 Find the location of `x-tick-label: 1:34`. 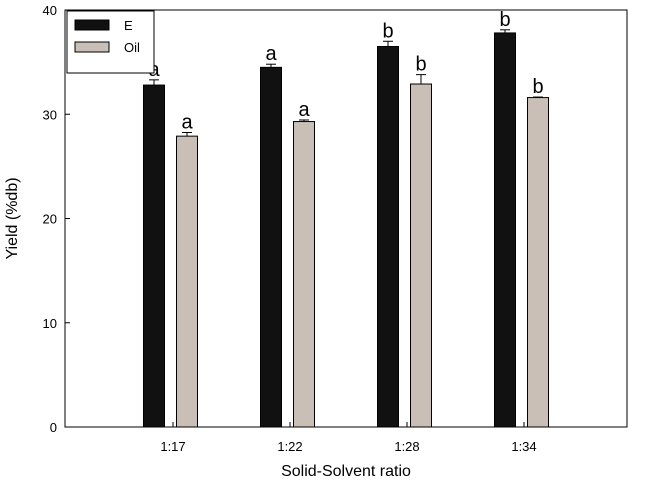

x-tick-label: 1:34 is located at coordinates (523, 446).